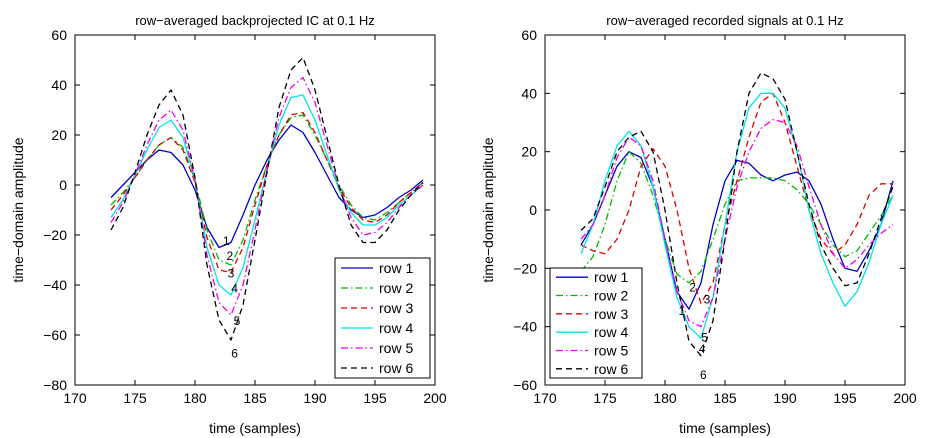  I want to click on chart-title: row−averaged recorded signals at 0.1 Hz, so click(724, 20).